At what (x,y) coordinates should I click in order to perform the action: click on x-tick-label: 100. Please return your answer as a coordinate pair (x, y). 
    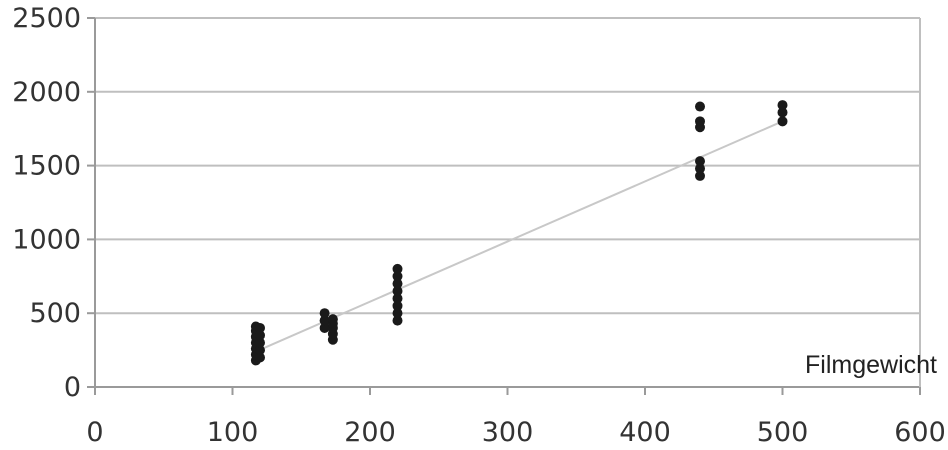
    Looking at the image, I should click on (233, 432).